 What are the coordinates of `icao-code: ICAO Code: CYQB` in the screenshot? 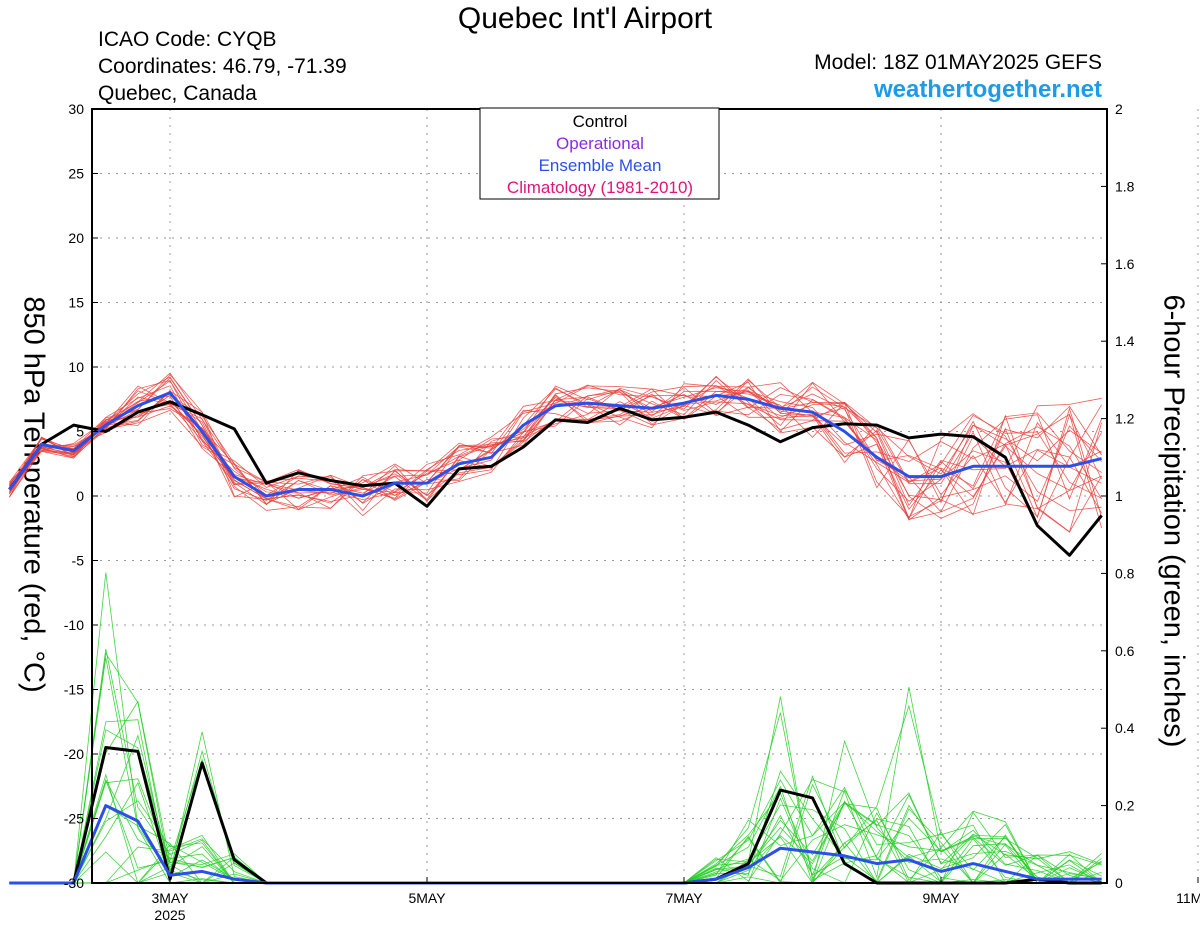 It's located at (187, 39).